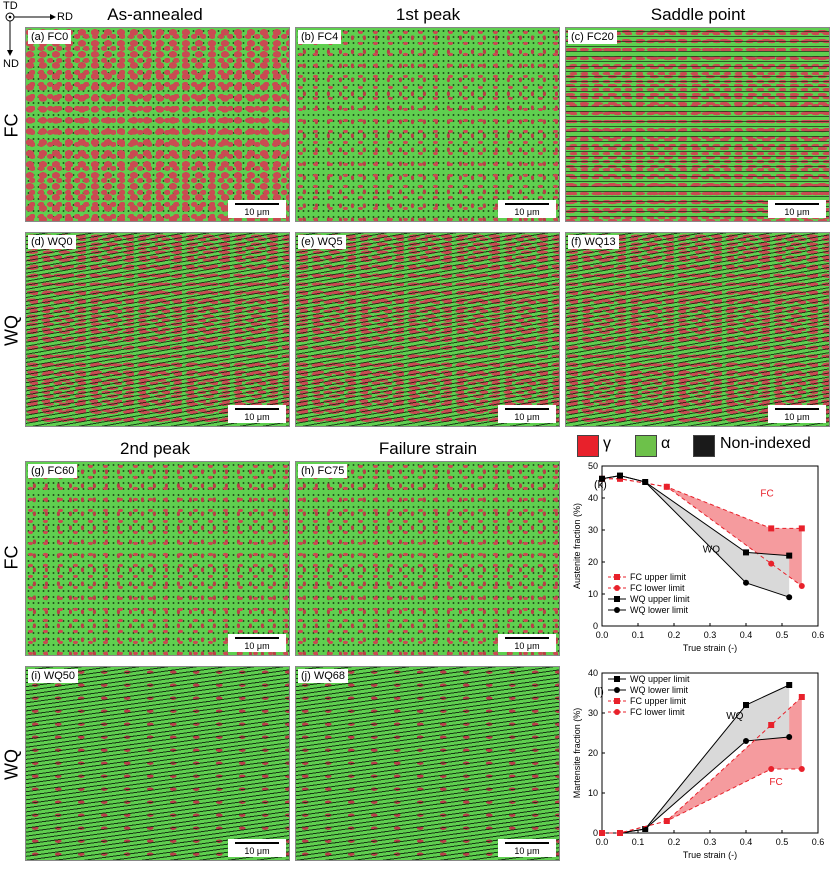 This screenshot has width=831, height=871. What do you see at coordinates (595, 833) in the screenshot?
I see `y-tick-label: 0` at bounding box center [595, 833].